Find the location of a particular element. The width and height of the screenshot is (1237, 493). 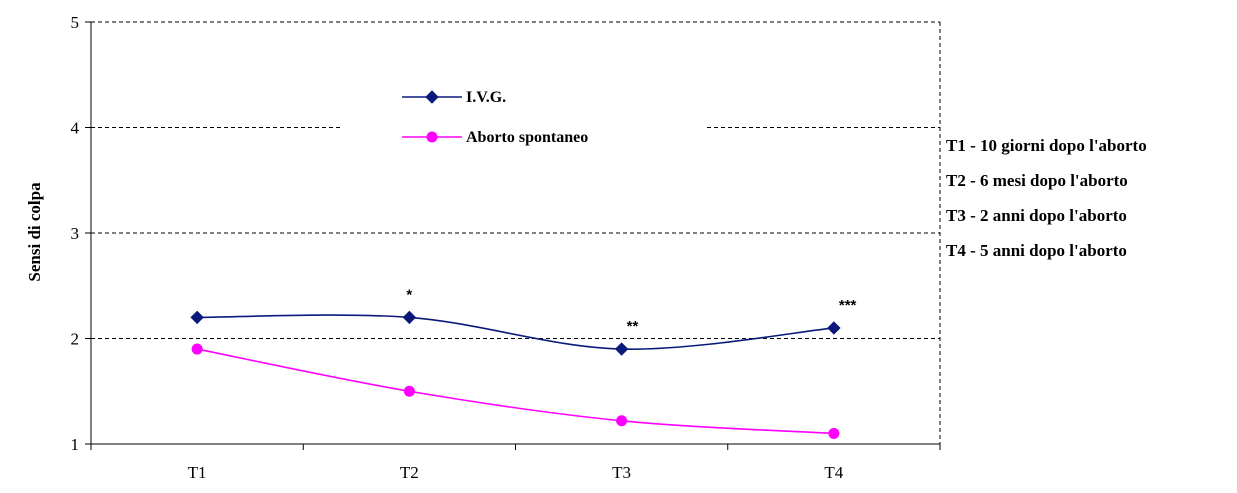

legend-item: I.V.G. is located at coordinates (454, 97).